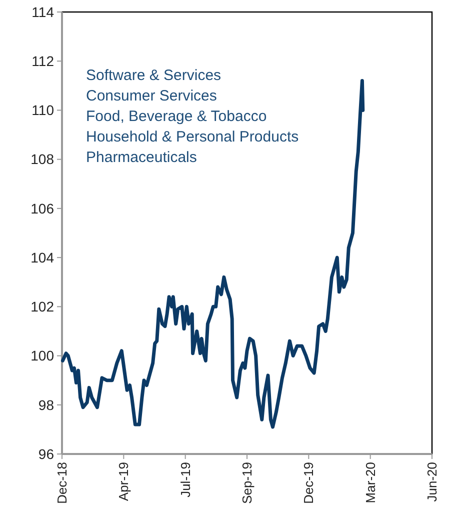 The image size is (449, 523). Describe the element at coordinates (42, 306) in the screenshot. I see `y-tick-label: 102` at that location.